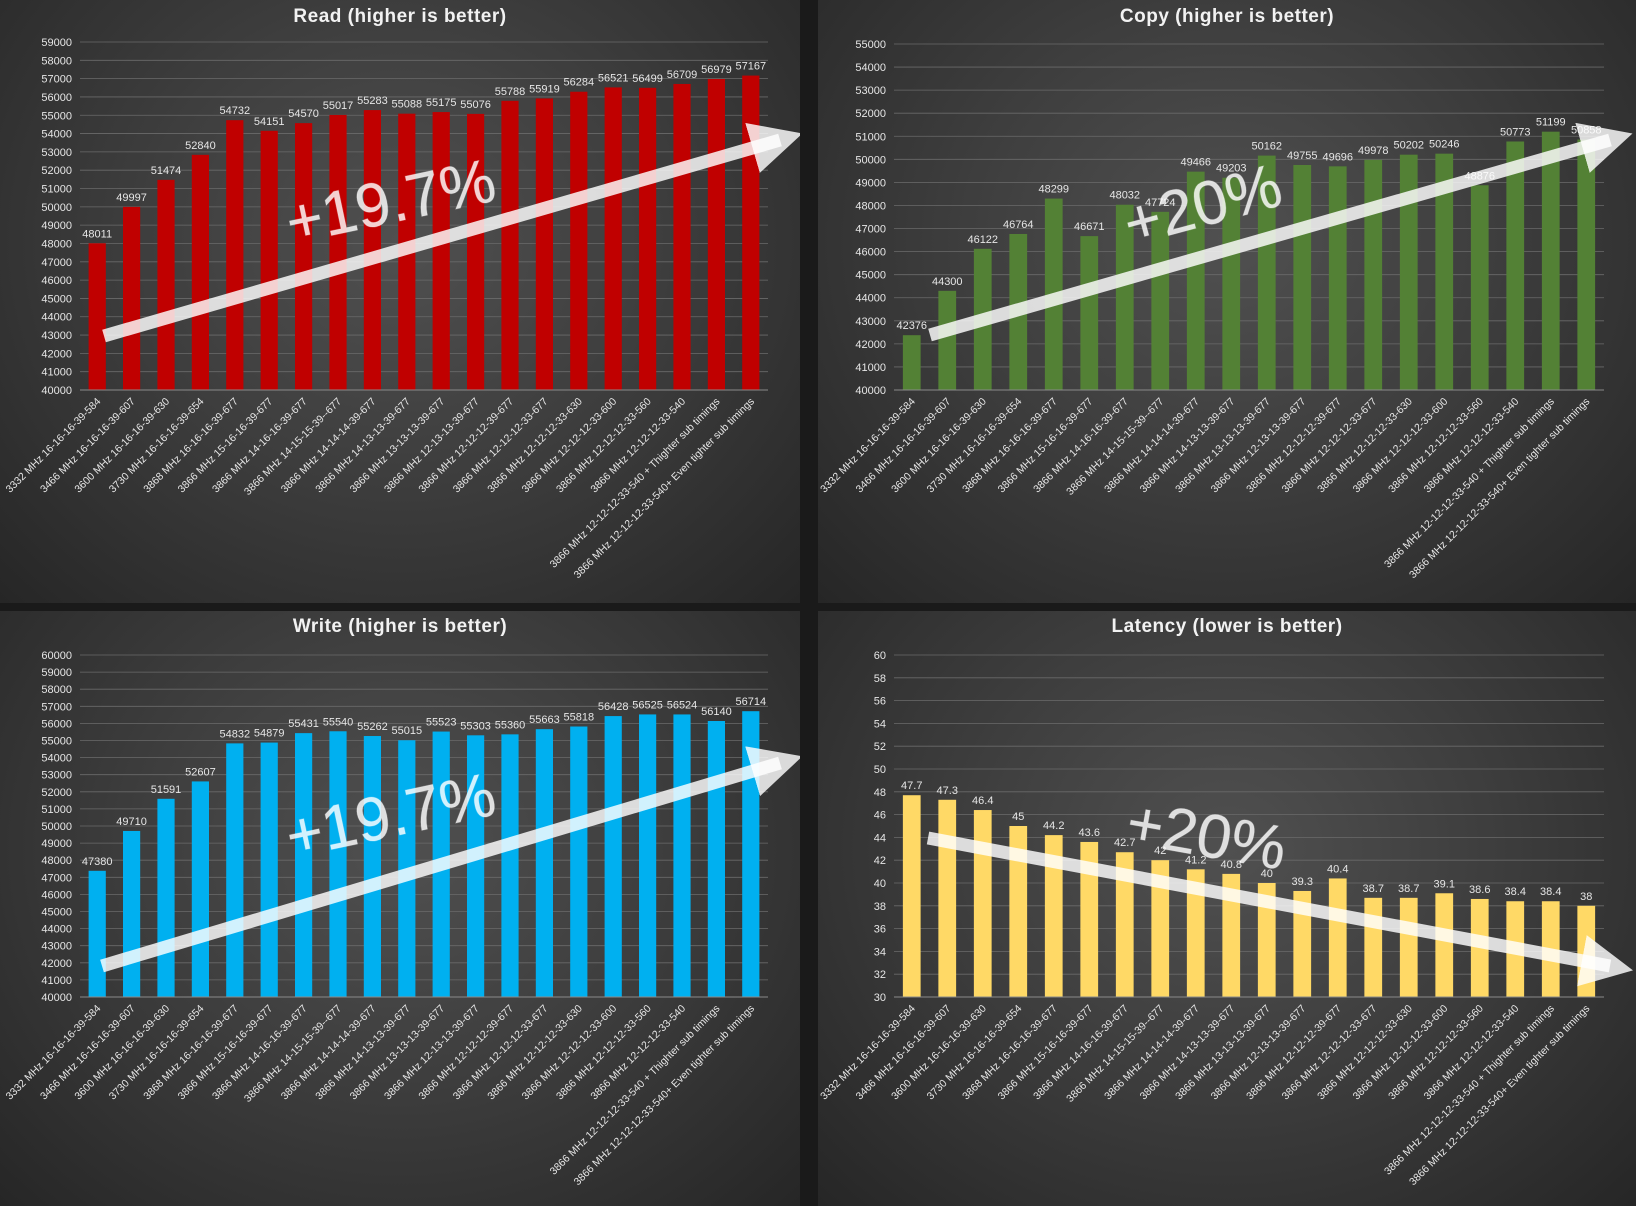 The image size is (1636, 1206). What do you see at coordinates (982, 801) in the screenshot?
I see `data-label: 46.4` at bounding box center [982, 801].